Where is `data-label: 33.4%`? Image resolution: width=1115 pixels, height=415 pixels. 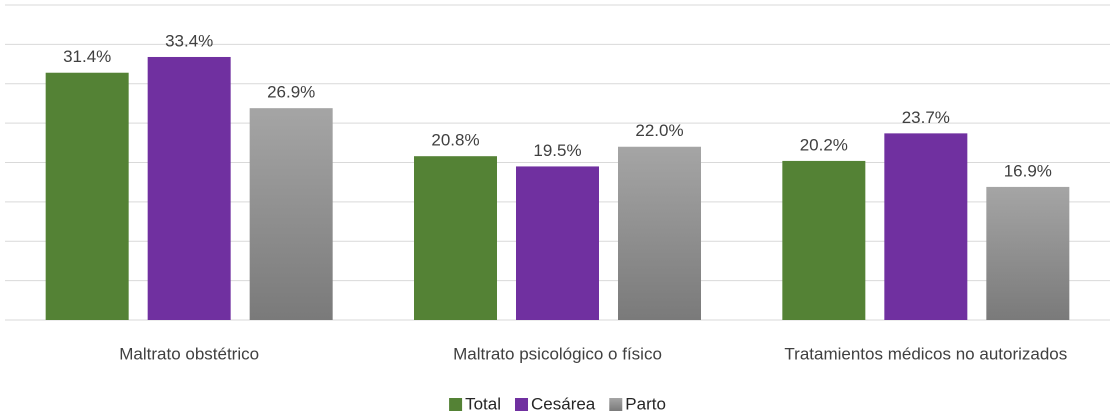
data-label: 33.4% is located at coordinates (189, 40).